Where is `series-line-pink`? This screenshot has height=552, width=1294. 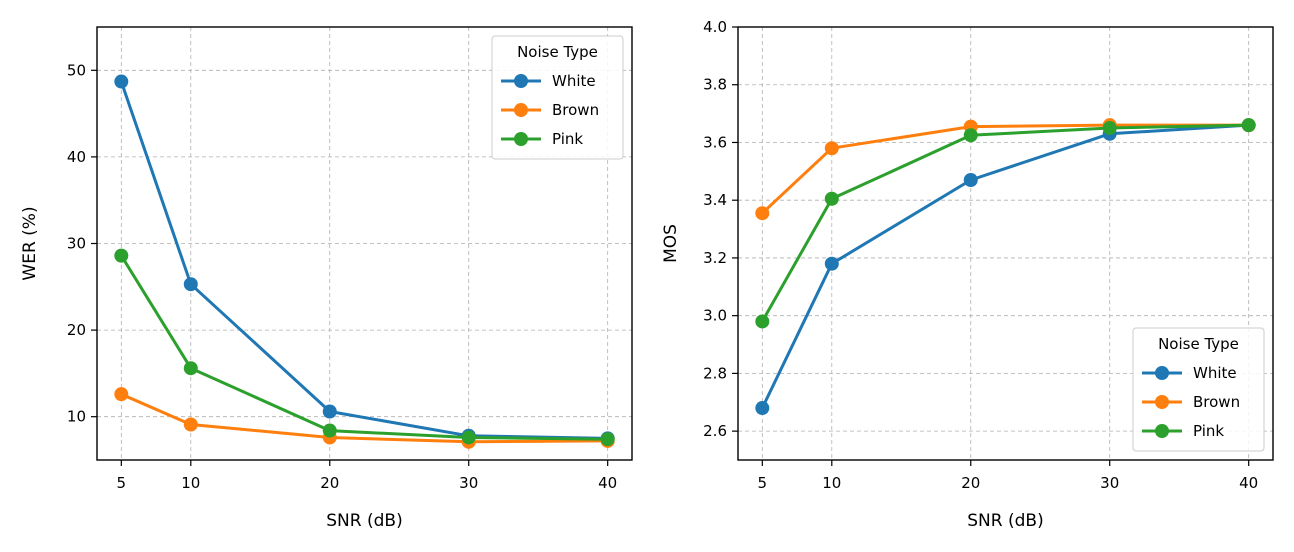
series-line-pink is located at coordinates (1004, 223).